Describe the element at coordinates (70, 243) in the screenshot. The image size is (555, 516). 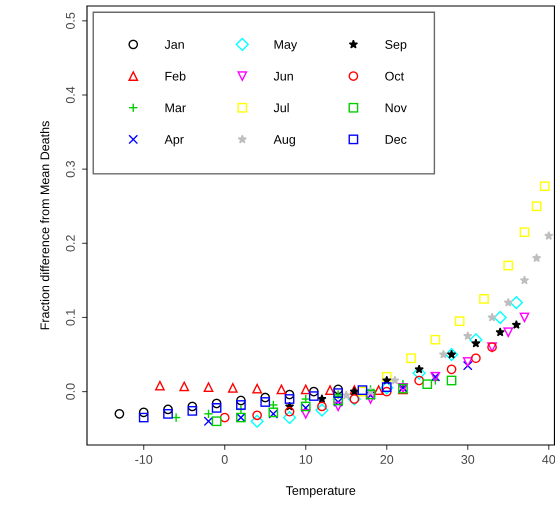
I see `y-tick-label: 0.2` at that location.